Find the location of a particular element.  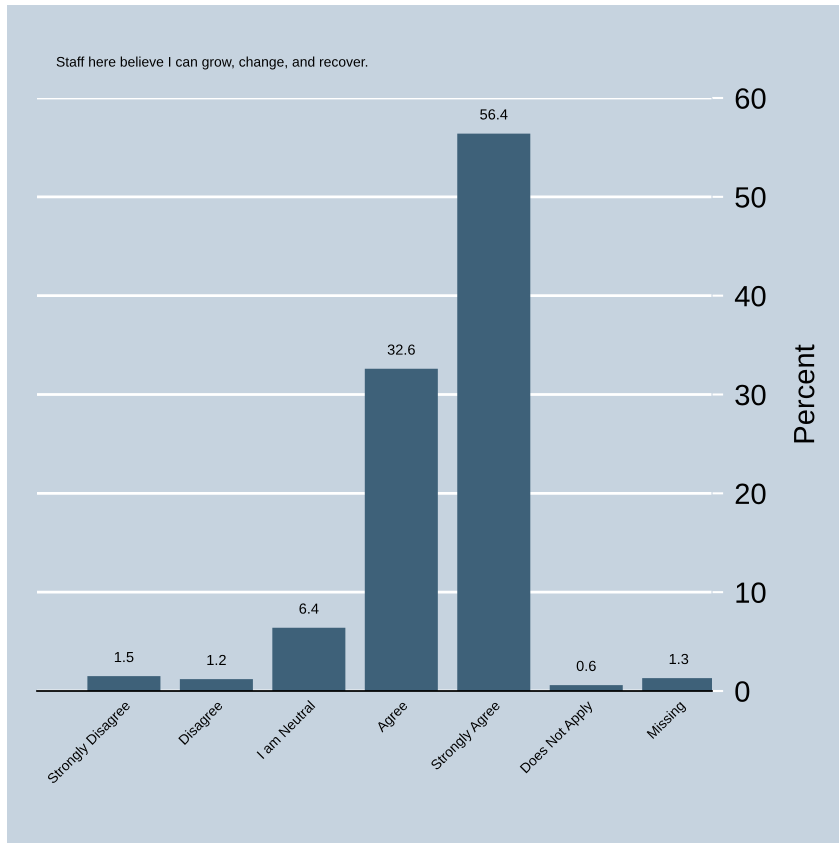

y-tick-label: 30 is located at coordinates (750, 395).